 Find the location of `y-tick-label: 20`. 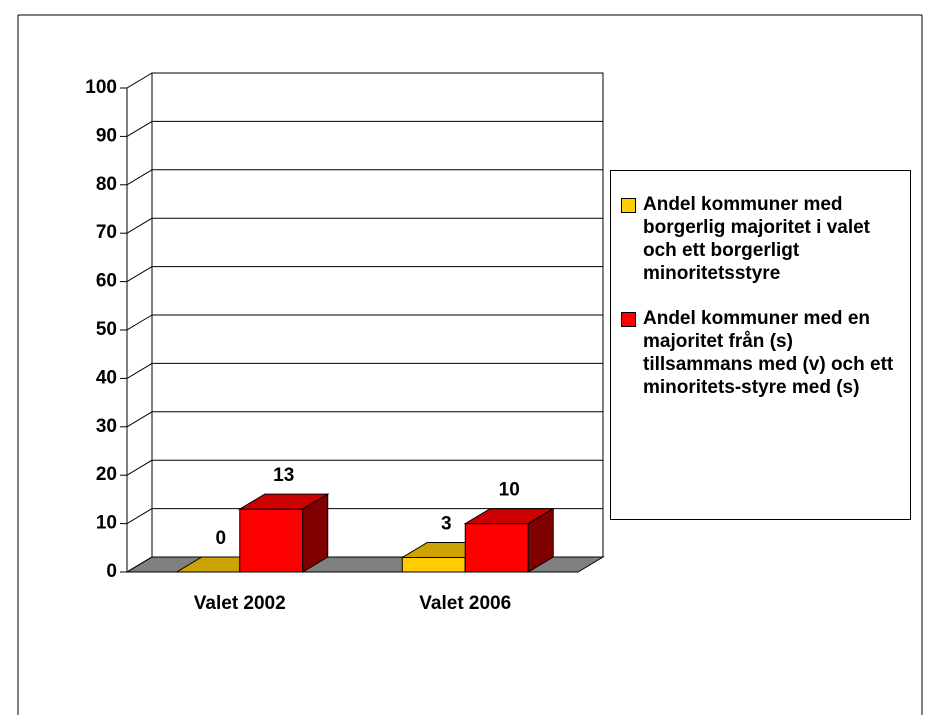

y-tick-label: 20 is located at coordinates (106, 474).